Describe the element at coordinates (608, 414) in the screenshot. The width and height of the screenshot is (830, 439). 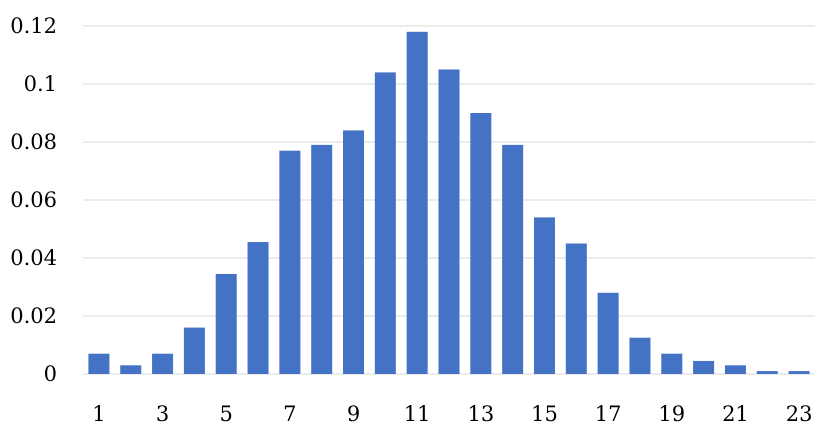
I see `x-tick-label: 17` at that location.